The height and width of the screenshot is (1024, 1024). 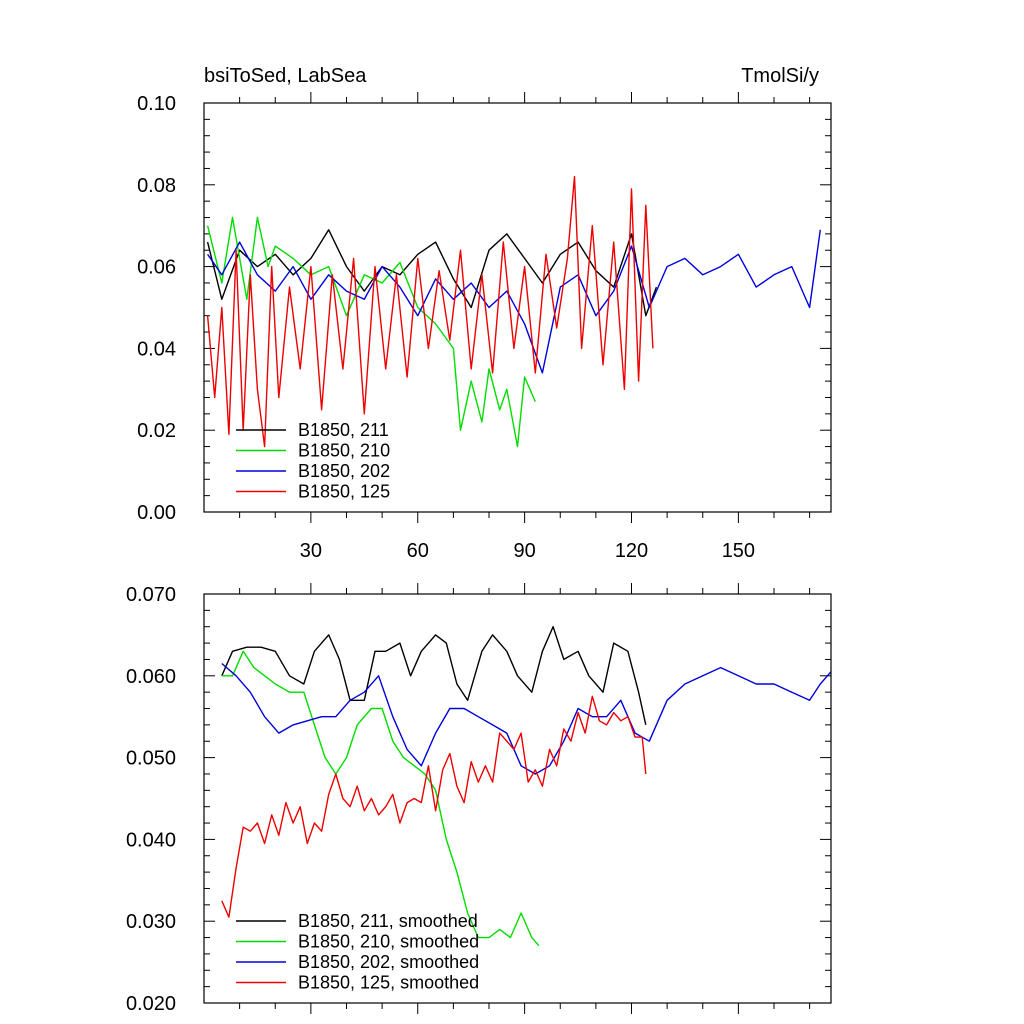 I want to click on y-tick-label: 0.04, so click(x=156, y=349).